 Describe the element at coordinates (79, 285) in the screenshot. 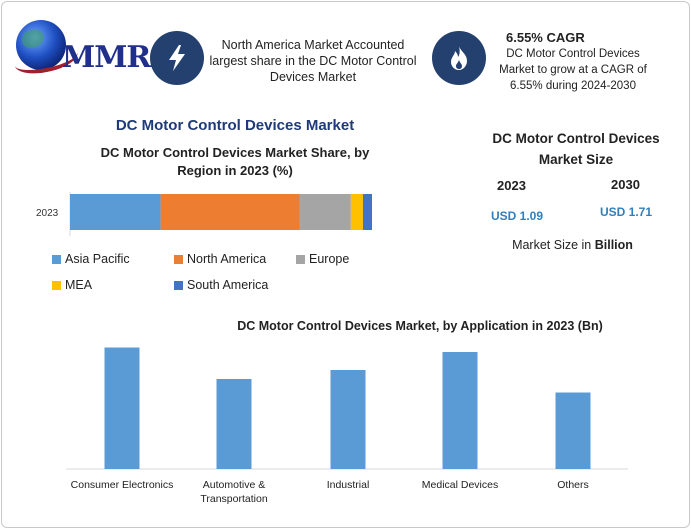

I see `legend-label: MEA` at that location.